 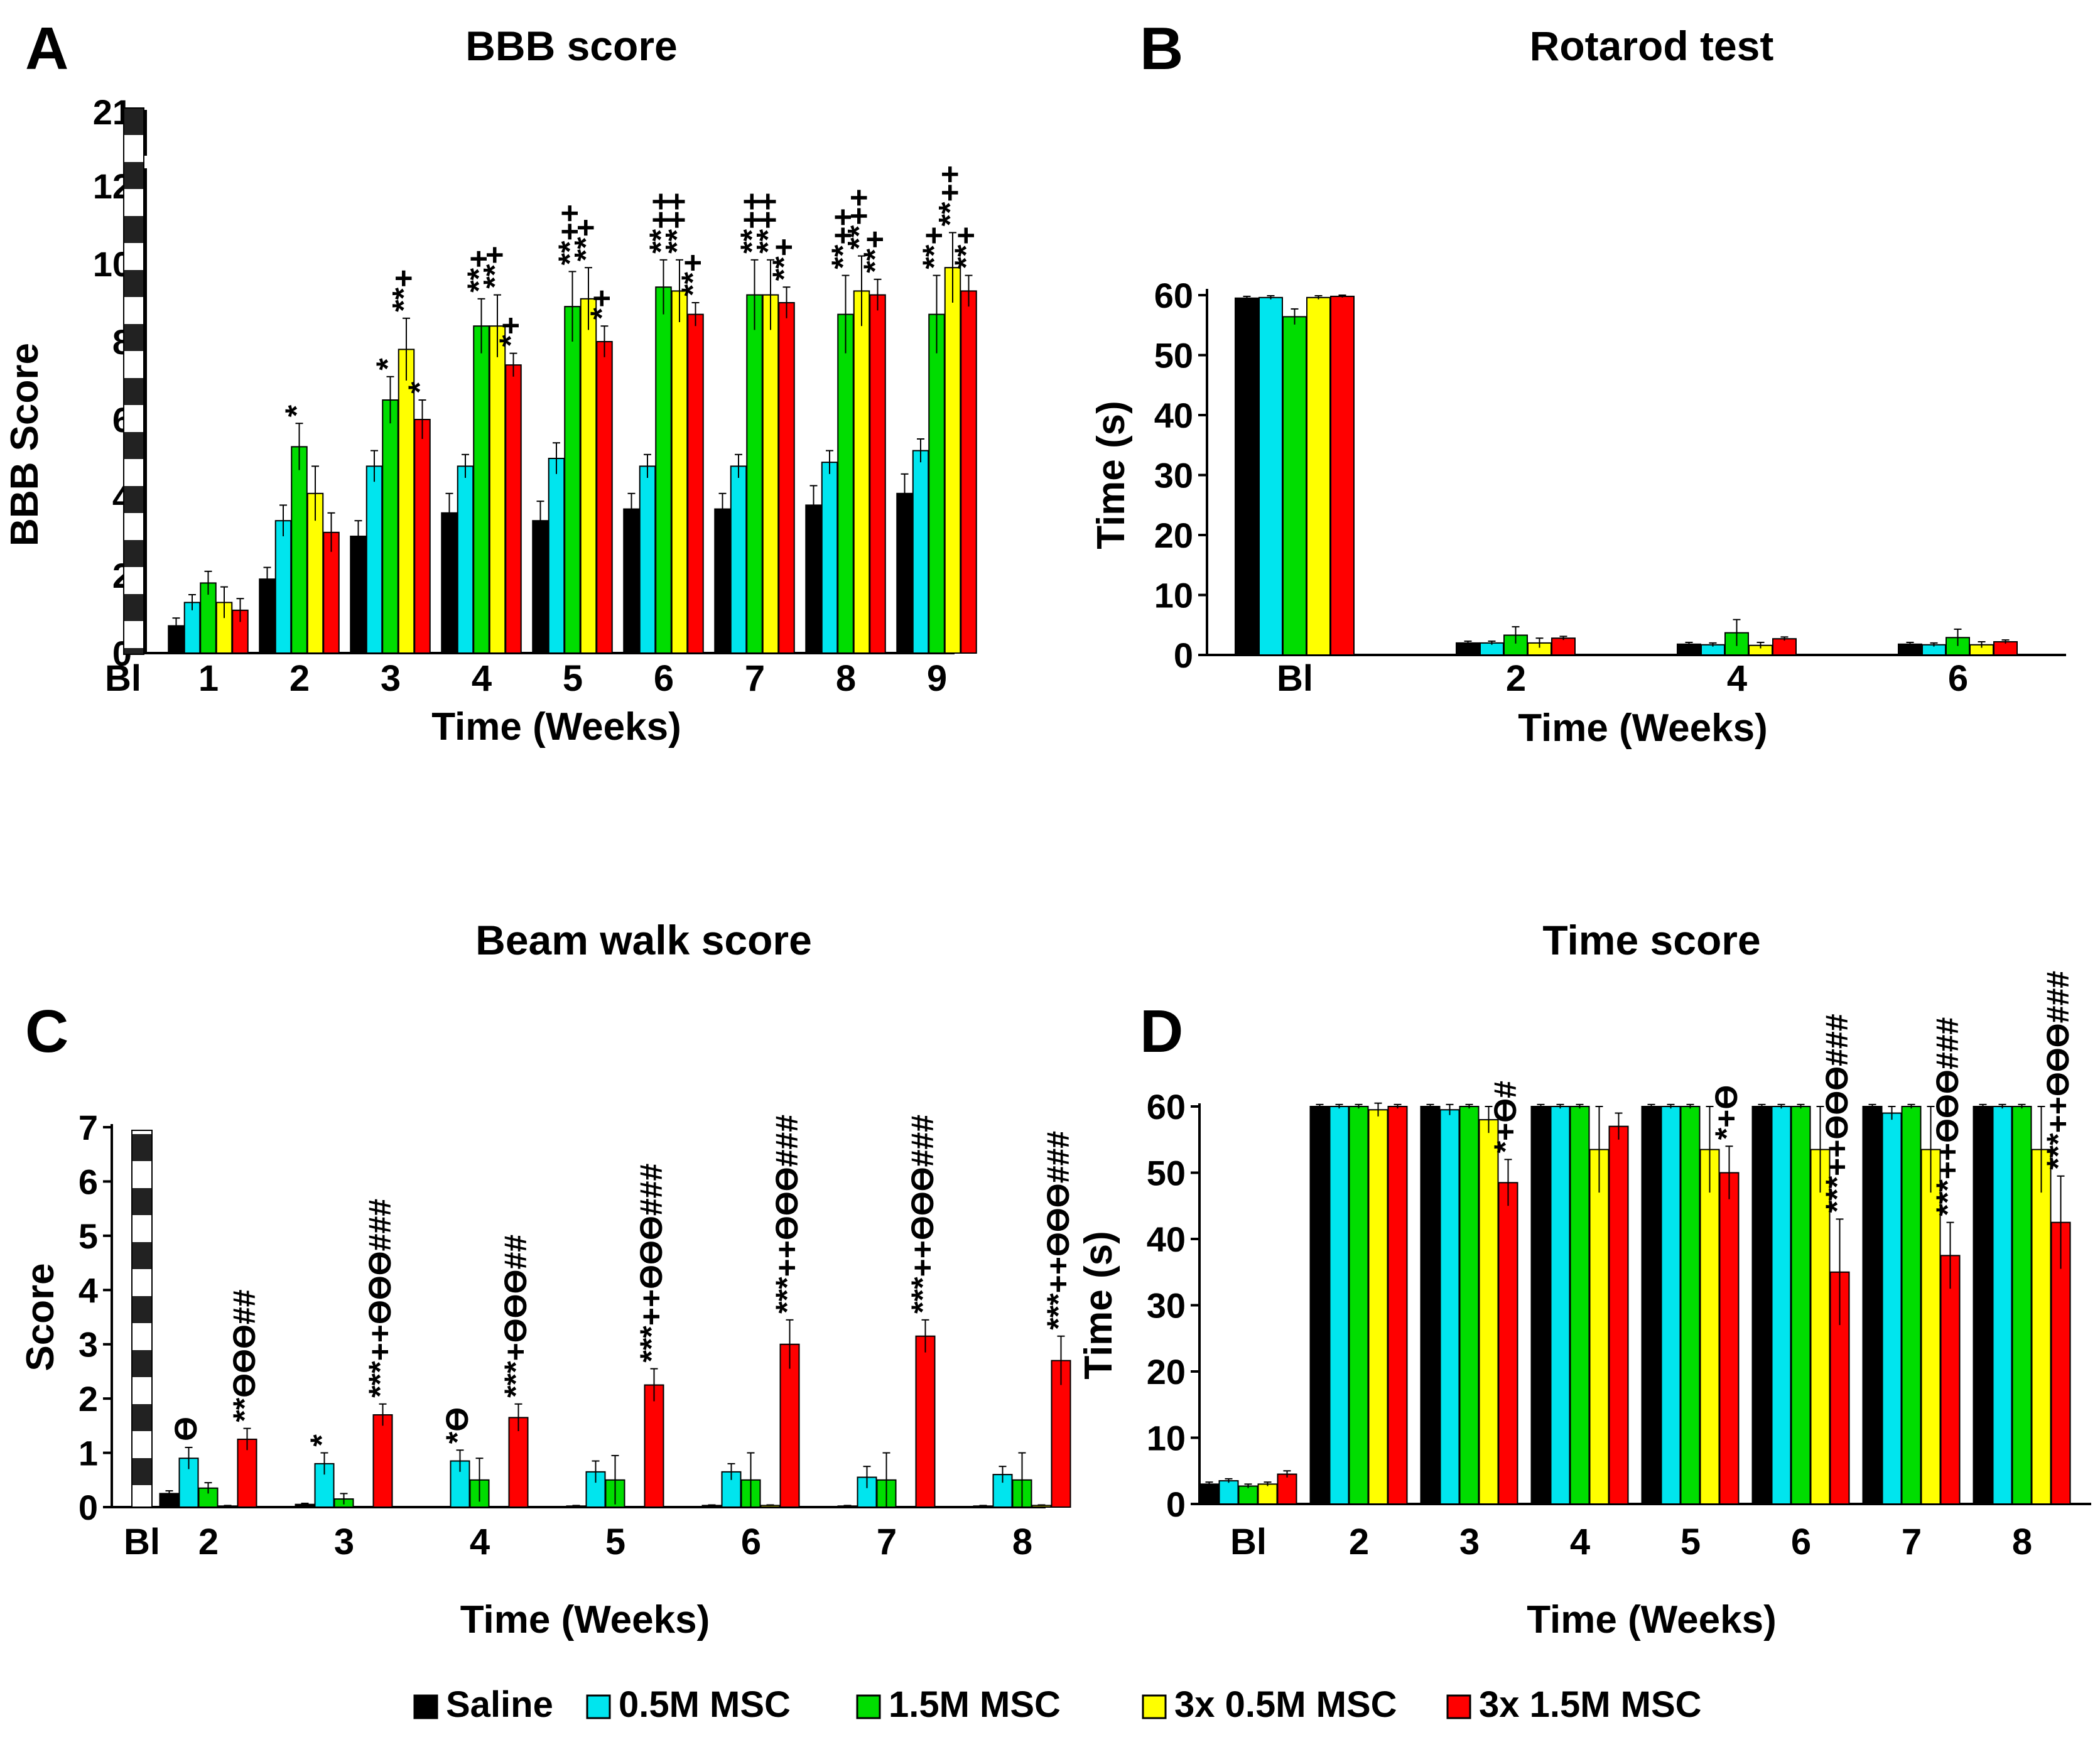 I want to click on chart-title: BBB score, so click(x=571, y=46).